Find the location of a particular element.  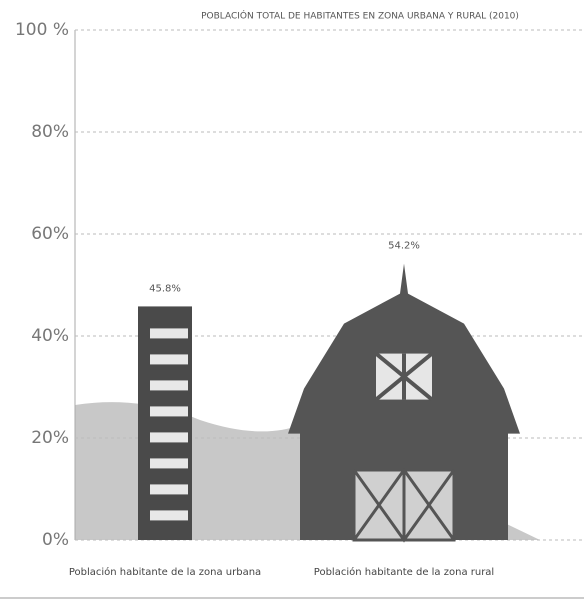

y-tick-label: 0% is located at coordinates (55, 540).